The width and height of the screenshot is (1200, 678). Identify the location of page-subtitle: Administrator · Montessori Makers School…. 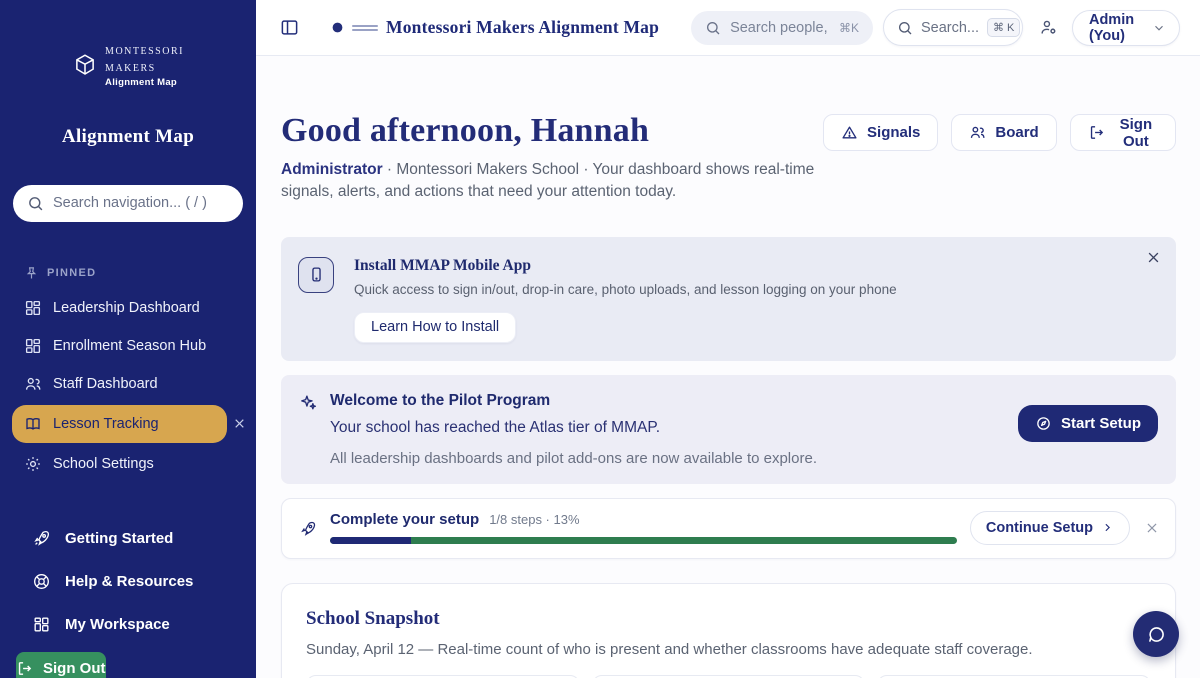
(548, 181).